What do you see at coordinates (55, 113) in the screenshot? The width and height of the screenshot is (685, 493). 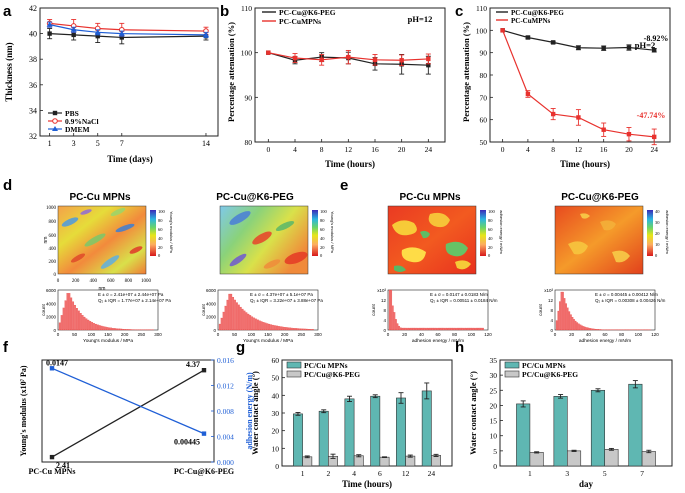 I see `a-legend-marker` at bounding box center [55, 113].